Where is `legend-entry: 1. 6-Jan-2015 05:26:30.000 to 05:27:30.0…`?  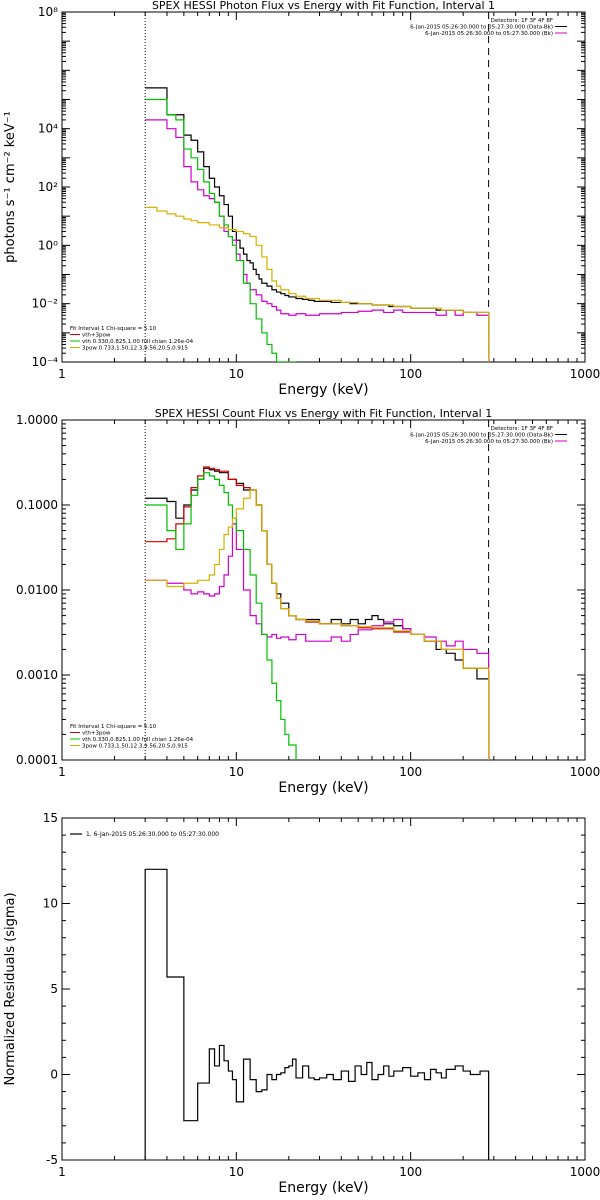
legend-entry: 1. 6-Jan-2015 05:26:30.000 to 05:27:30.0… is located at coordinates (152, 834).